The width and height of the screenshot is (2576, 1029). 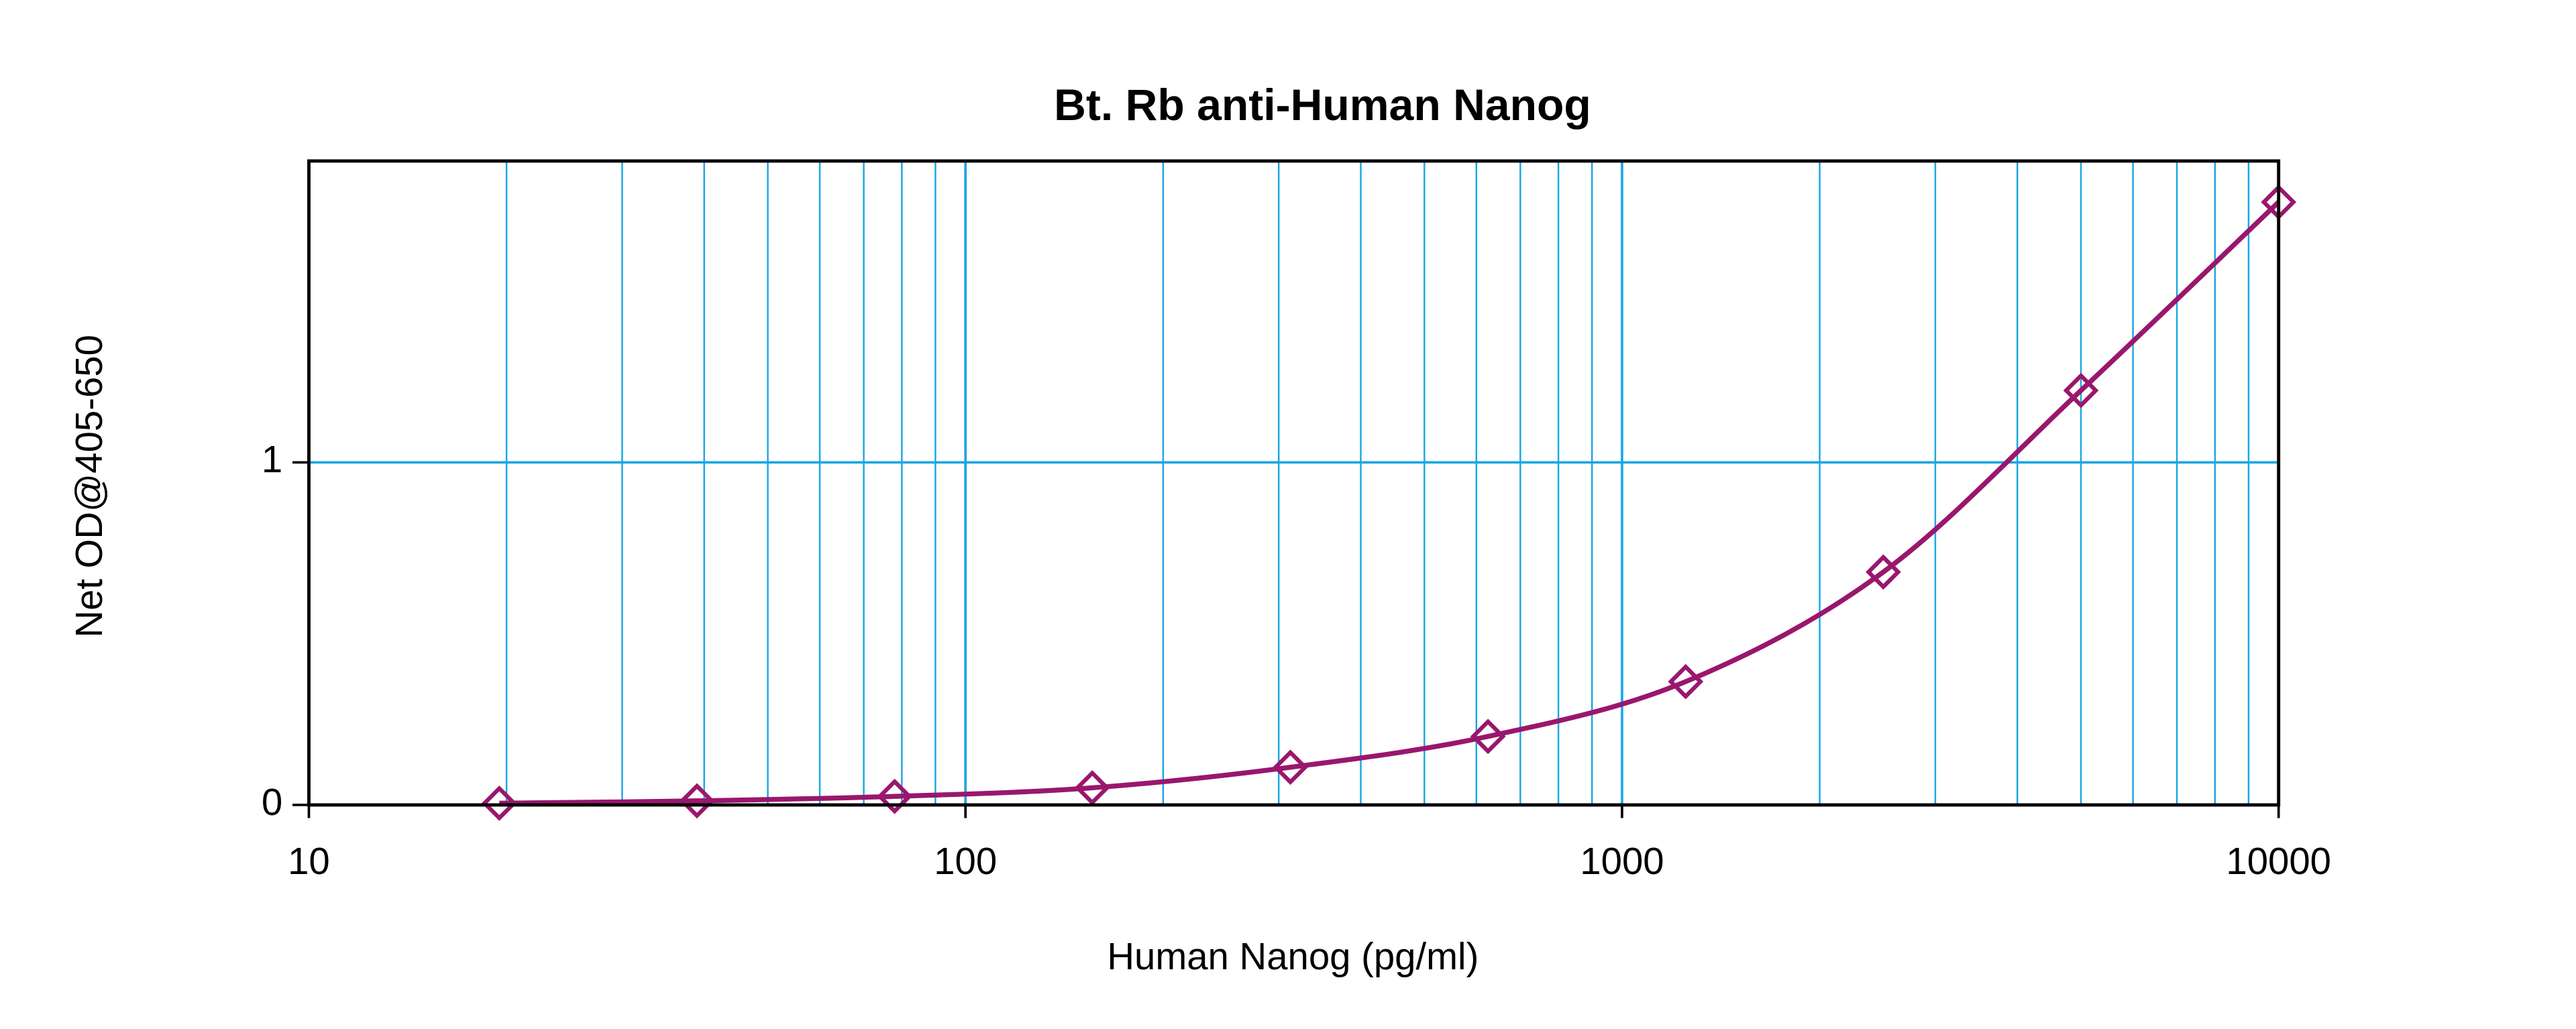 I want to click on y-axis-label: Net OD@405-650, so click(x=89, y=486).